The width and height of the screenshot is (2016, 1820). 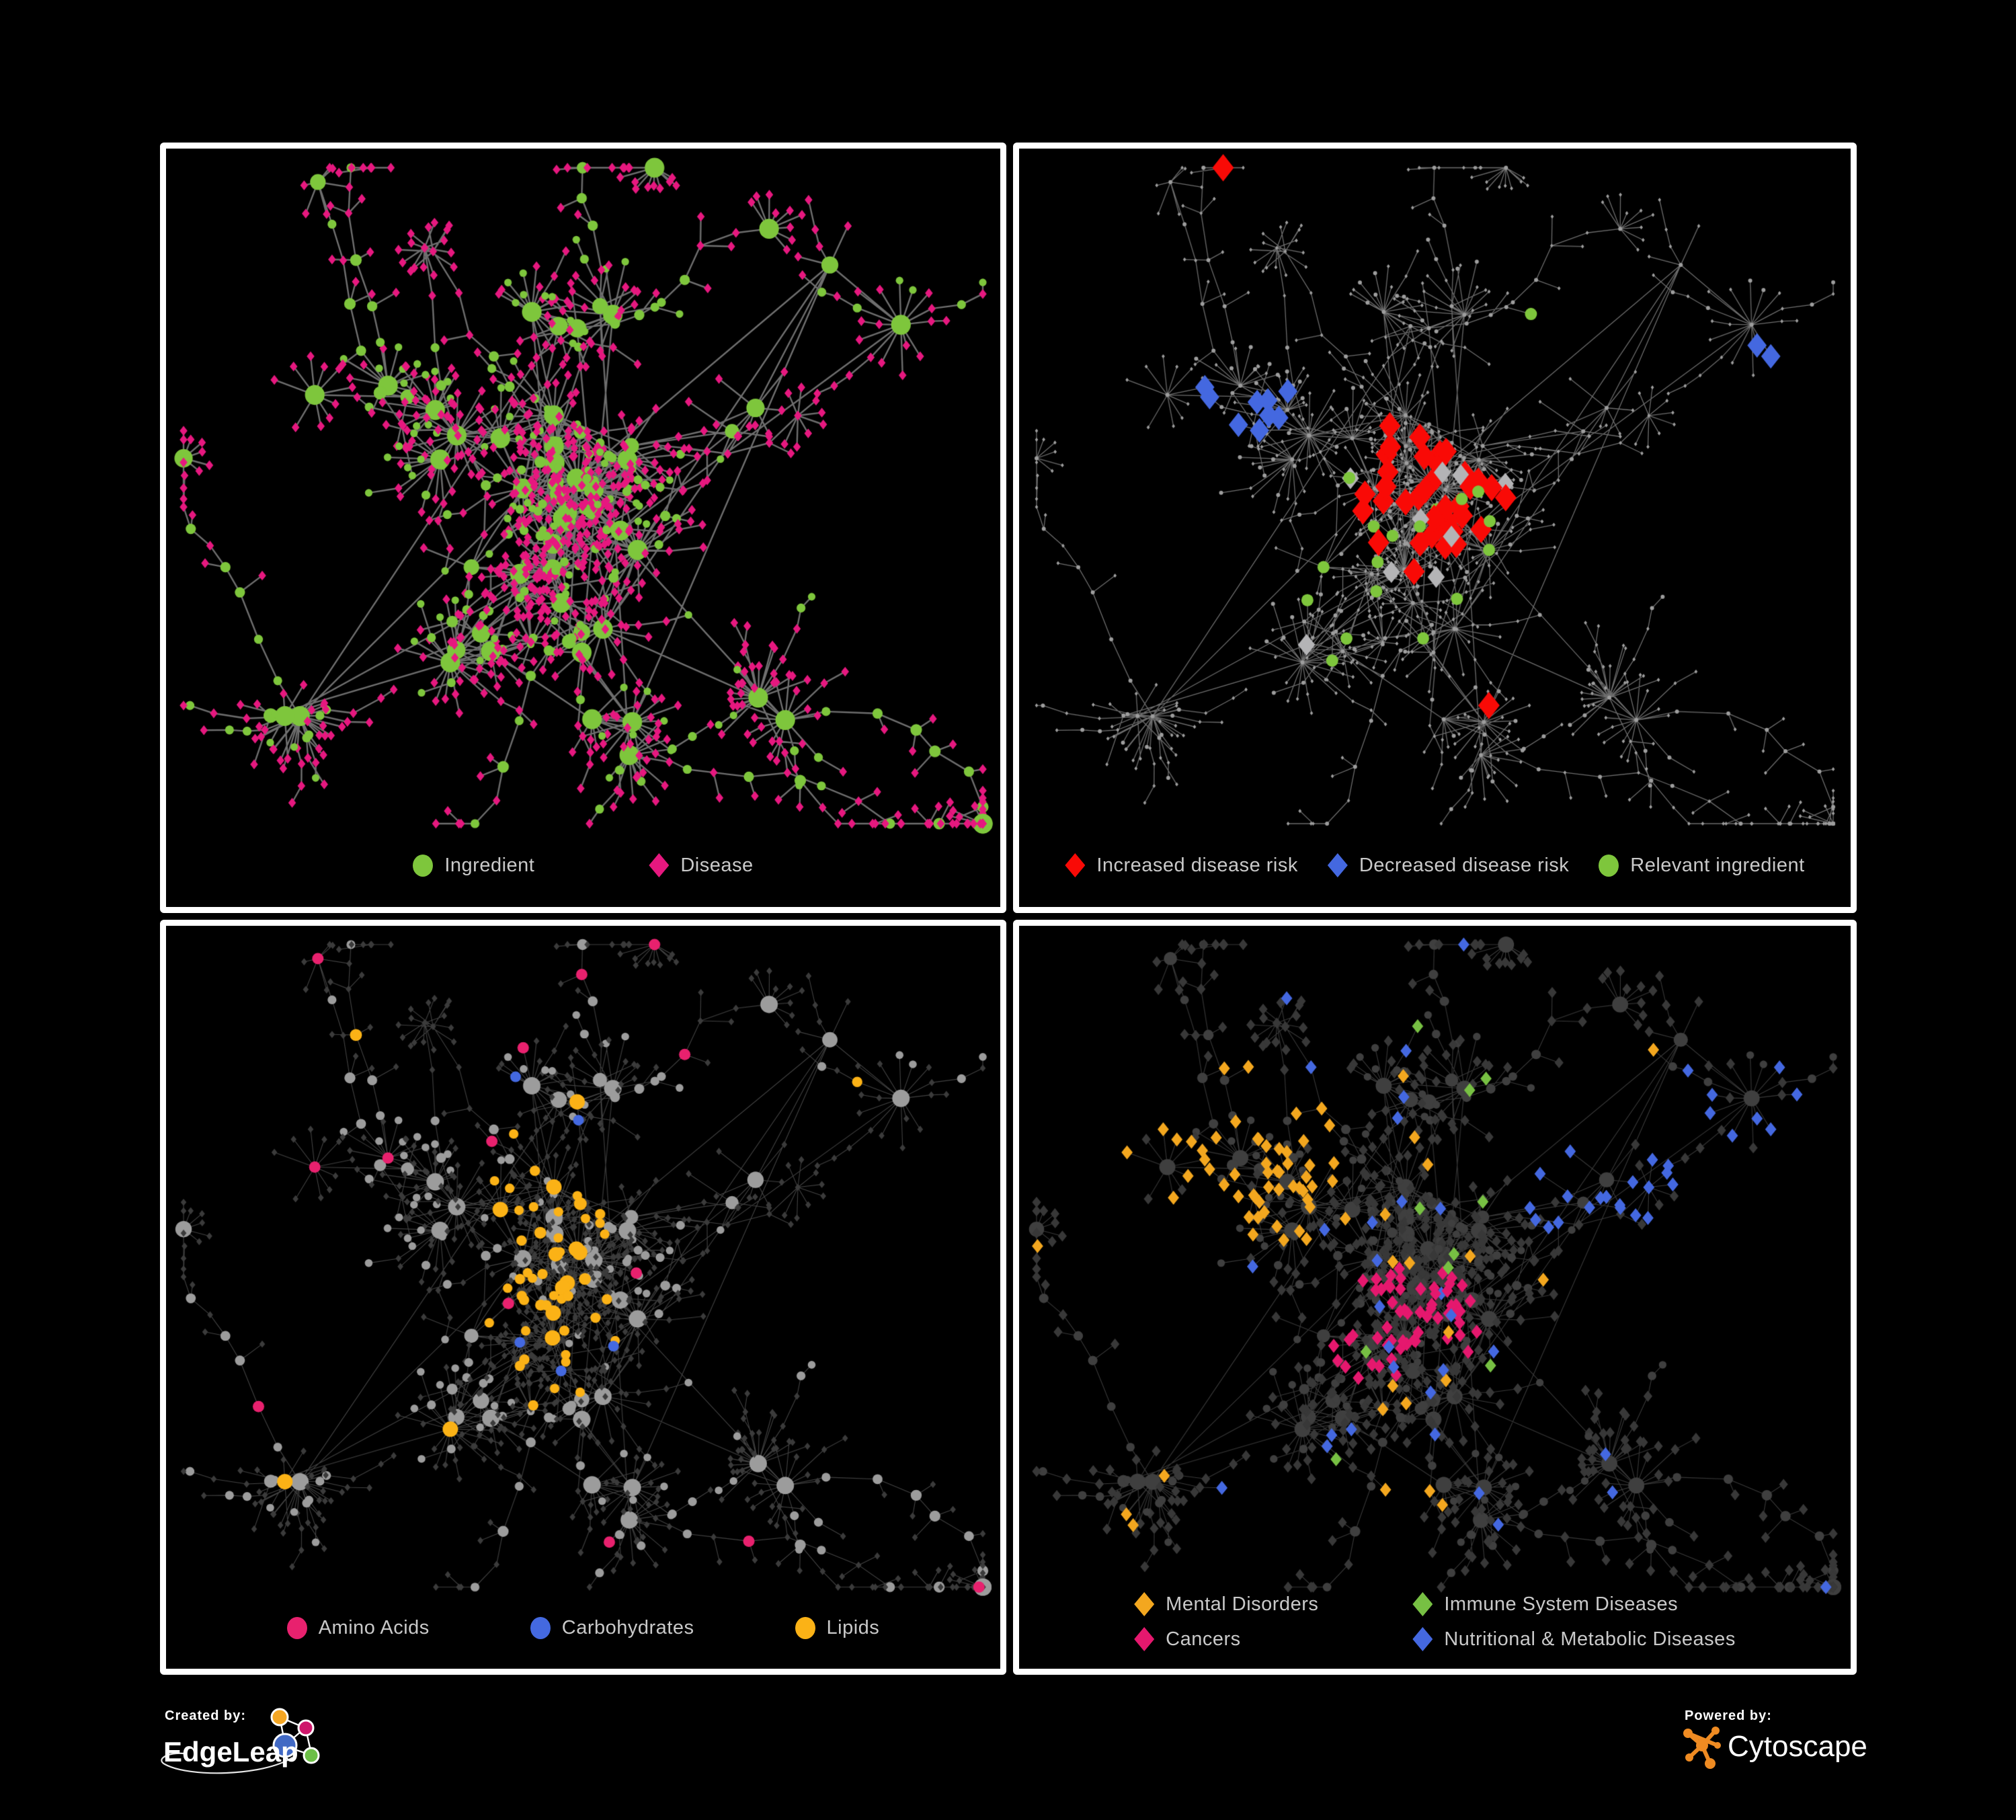 What do you see at coordinates (489, 865) in the screenshot?
I see `legend-label: Ingredient` at bounding box center [489, 865].